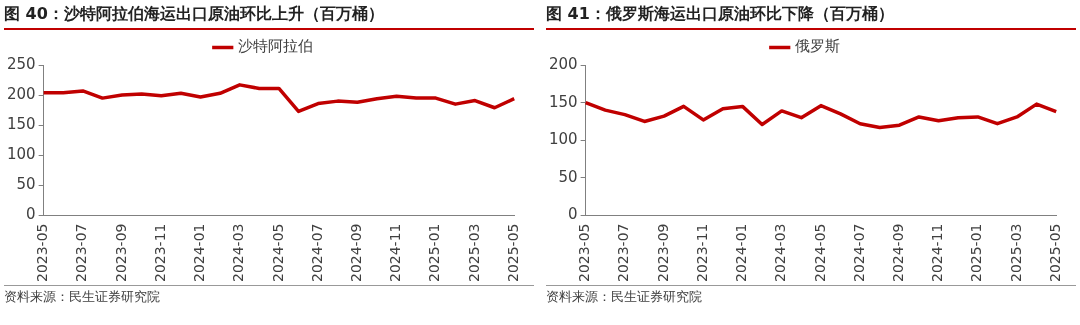 This screenshot has width=1080, height=325. Describe the element at coordinates (817, 46) in the screenshot. I see `legend-label: 俄罗斯` at that location.